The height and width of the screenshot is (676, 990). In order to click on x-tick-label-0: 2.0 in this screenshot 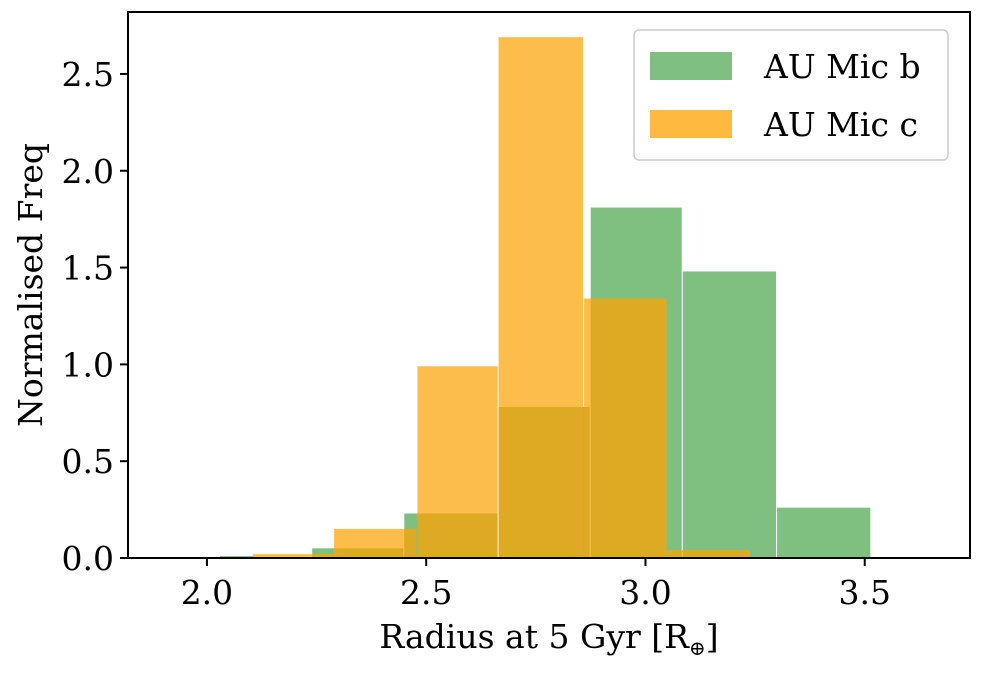, I will do `click(207, 592)`.